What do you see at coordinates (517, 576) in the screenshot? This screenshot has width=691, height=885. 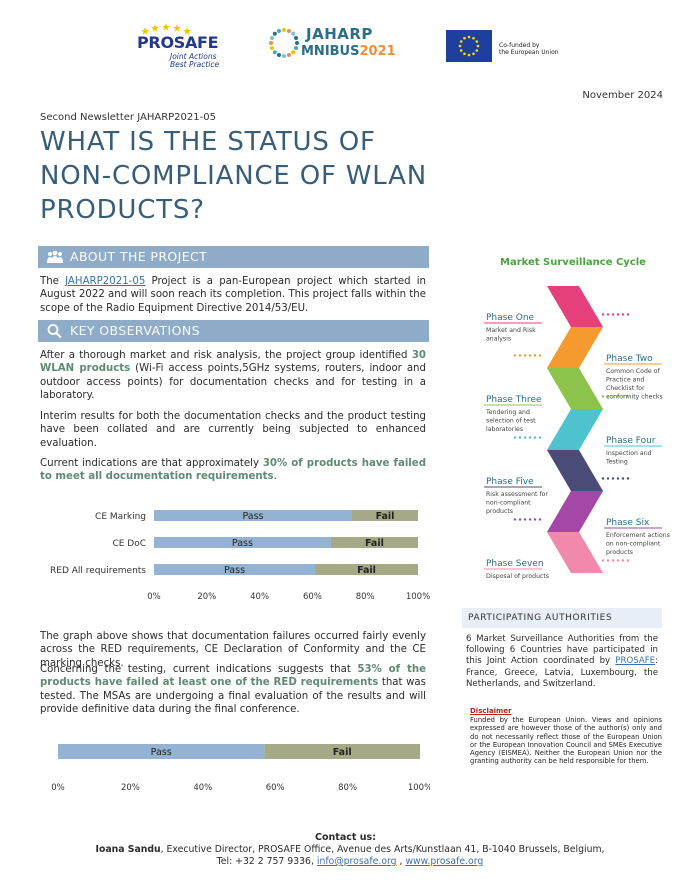 I see `phase-description: Disposal of products` at bounding box center [517, 576].